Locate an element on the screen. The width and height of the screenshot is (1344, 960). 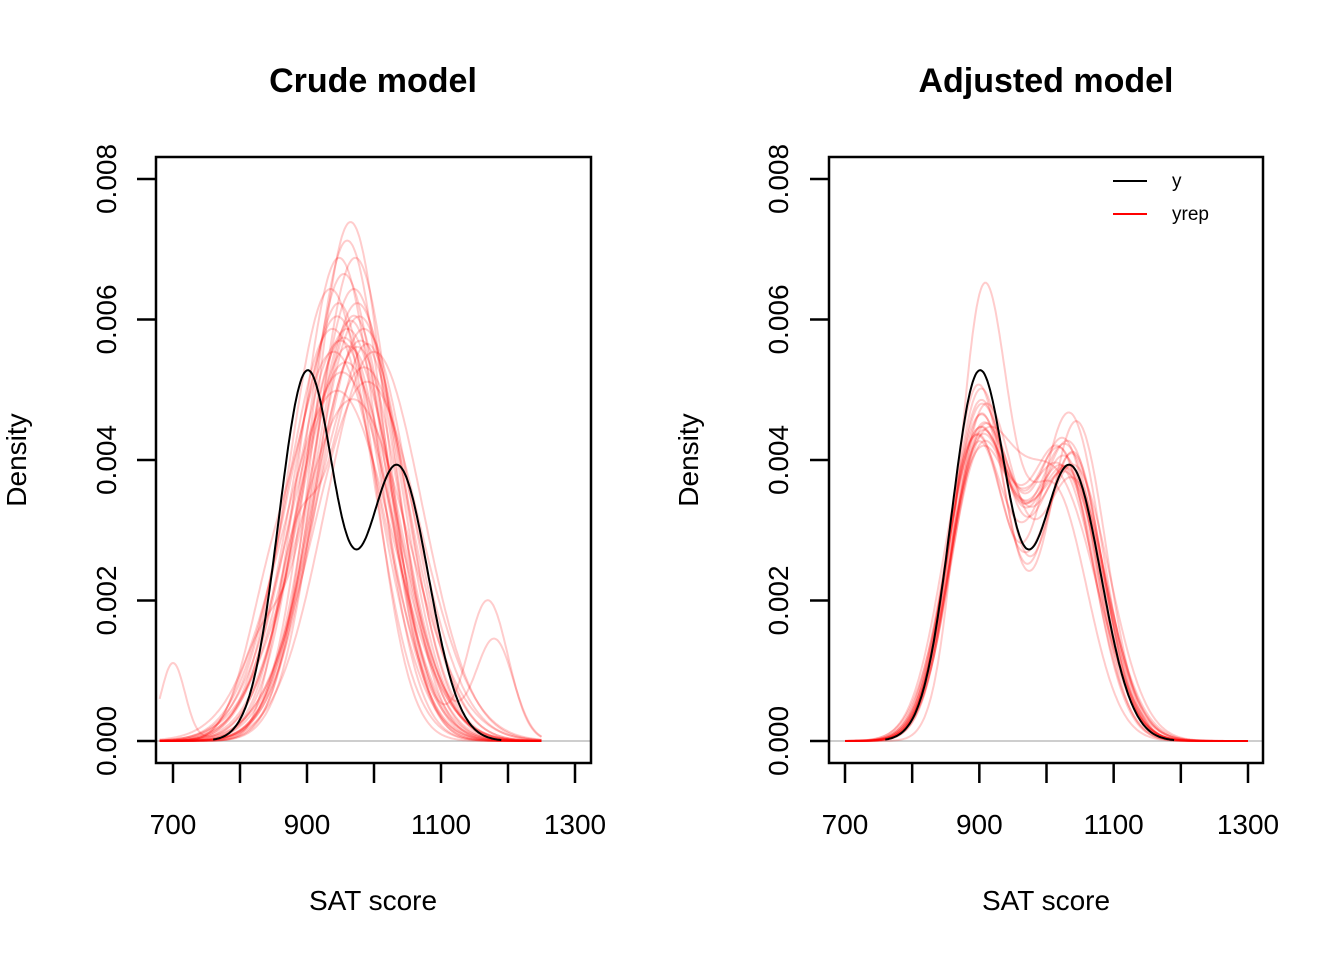
legend: y yrep is located at coordinates (1161, 198).